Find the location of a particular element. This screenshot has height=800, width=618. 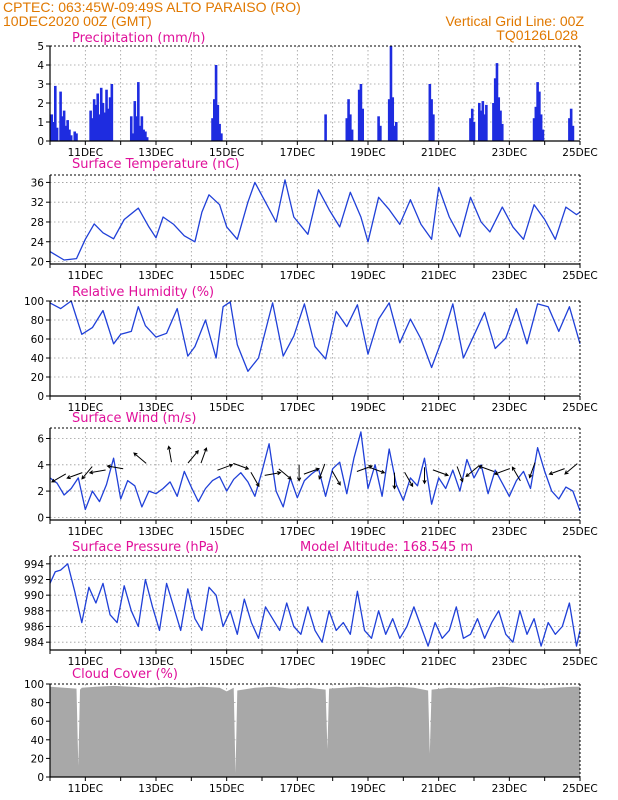

panel-annotation: Model Altitude: 168.545 m is located at coordinates (386, 547).